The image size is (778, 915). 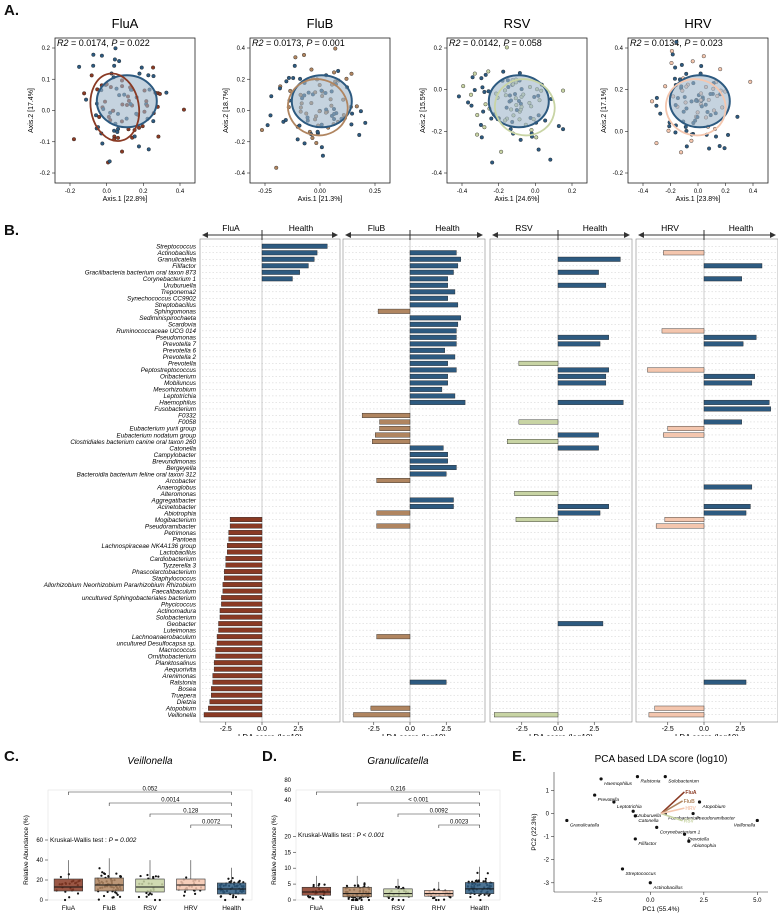 I want to click on health-label: Health, so click(x=301, y=228).